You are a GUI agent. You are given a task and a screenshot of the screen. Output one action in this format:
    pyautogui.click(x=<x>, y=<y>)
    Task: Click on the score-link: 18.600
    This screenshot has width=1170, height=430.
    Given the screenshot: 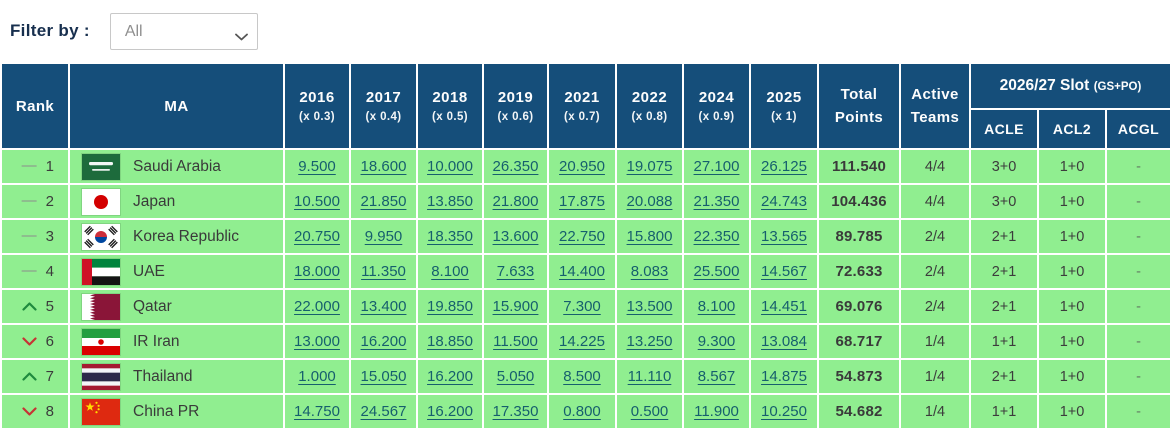 What is the action you would take?
    pyautogui.click(x=383, y=166)
    